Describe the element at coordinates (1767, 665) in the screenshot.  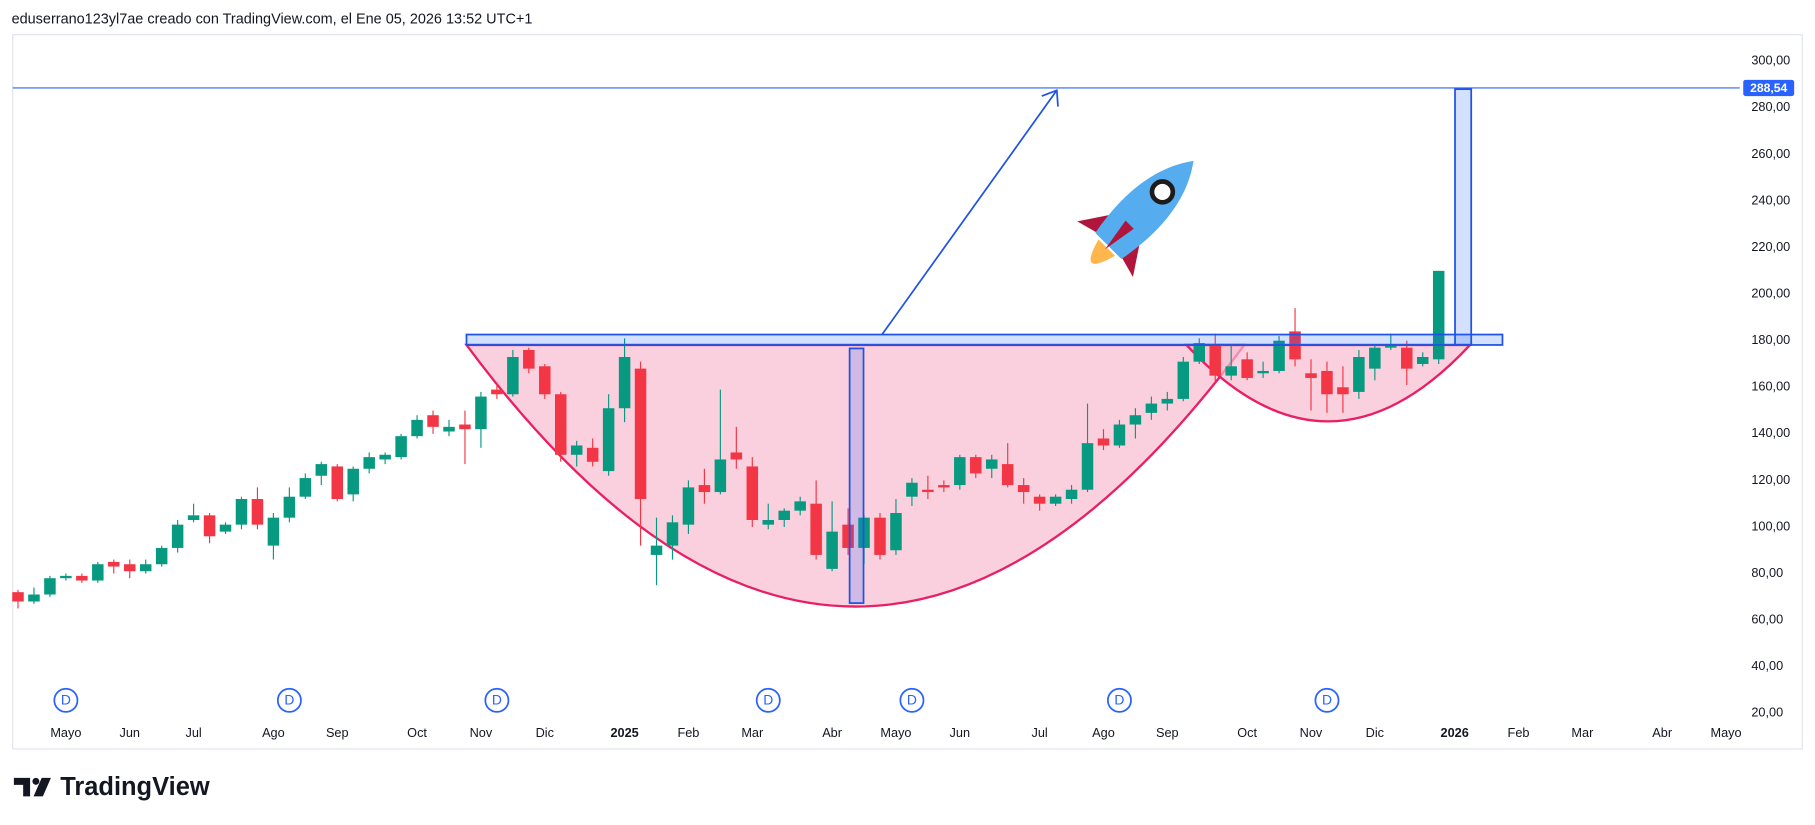
I see `y-tick-label: 40,00` at that location.